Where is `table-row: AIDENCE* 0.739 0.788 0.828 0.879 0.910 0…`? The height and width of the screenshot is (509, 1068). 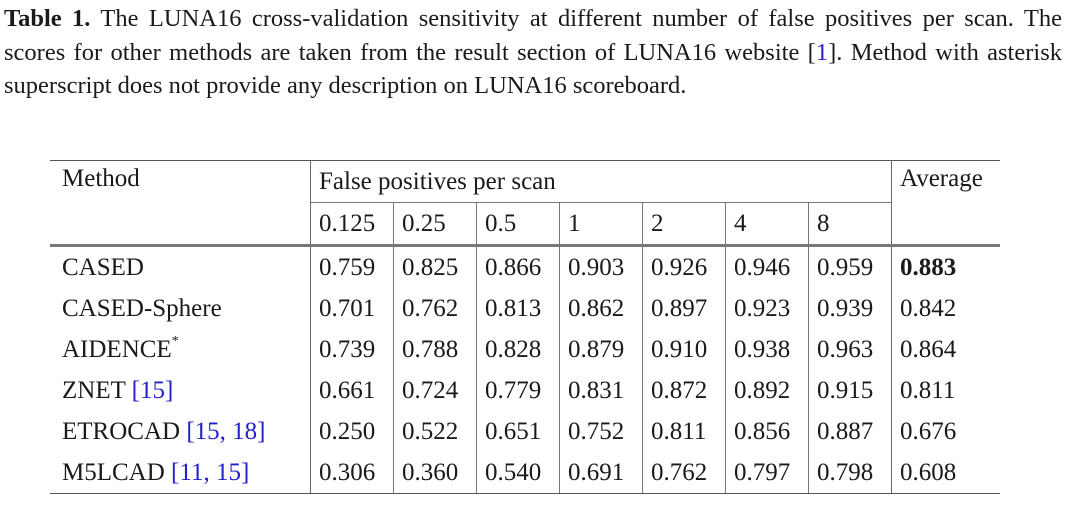
table-row: AIDENCE* 0.739 0.788 0.828 0.879 0.910 0… is located at coordinates (525, 349).